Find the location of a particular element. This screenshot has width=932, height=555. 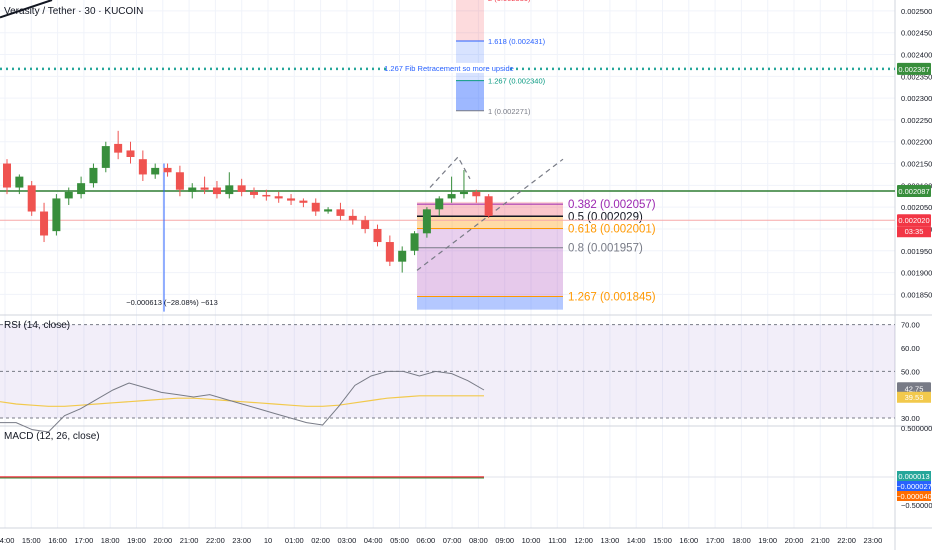

time-tick-label: 18:00 is located at coordinates (741, 540).